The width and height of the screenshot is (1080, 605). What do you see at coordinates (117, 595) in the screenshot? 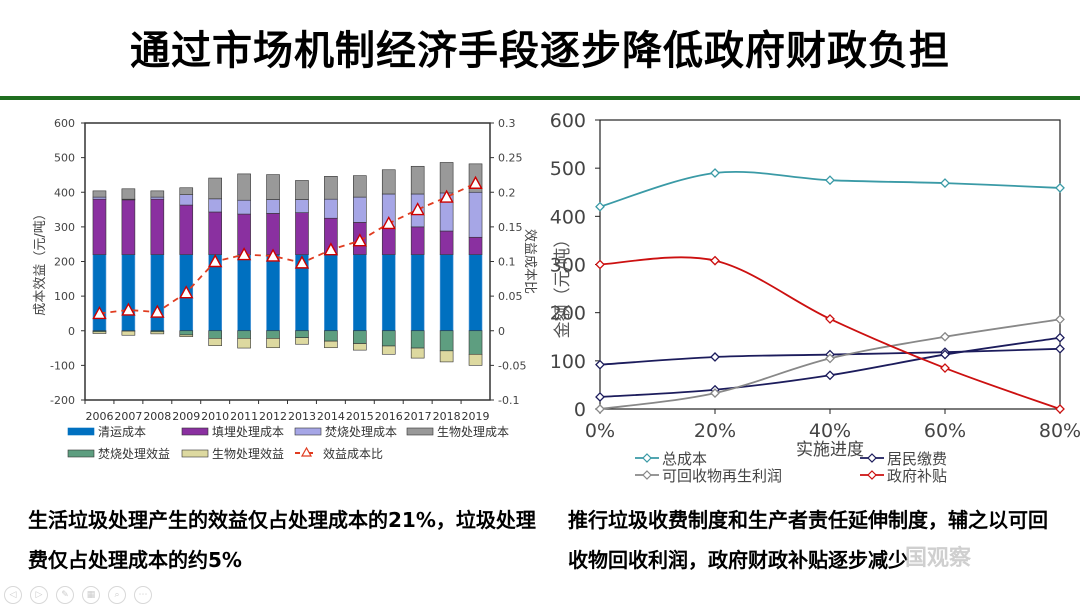
I see `zoom-icon: ⌕` at bounding box center [117, 595].